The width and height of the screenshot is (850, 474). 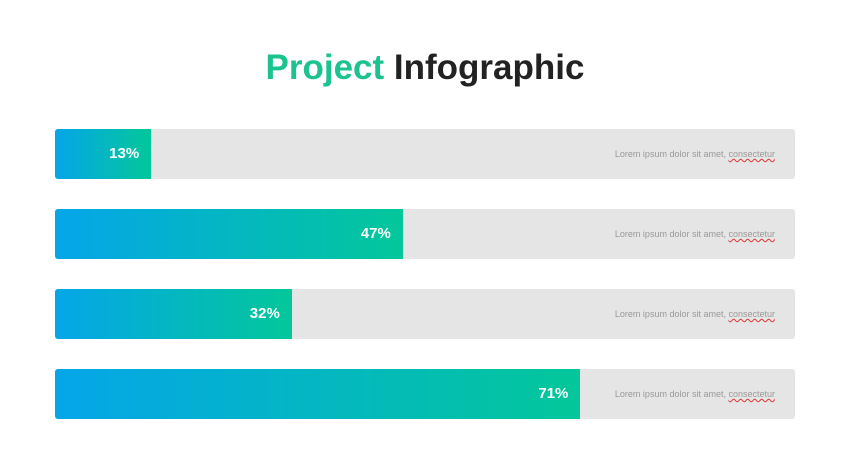 I want to click on title-accent: Project, so click(x=325, y=67).